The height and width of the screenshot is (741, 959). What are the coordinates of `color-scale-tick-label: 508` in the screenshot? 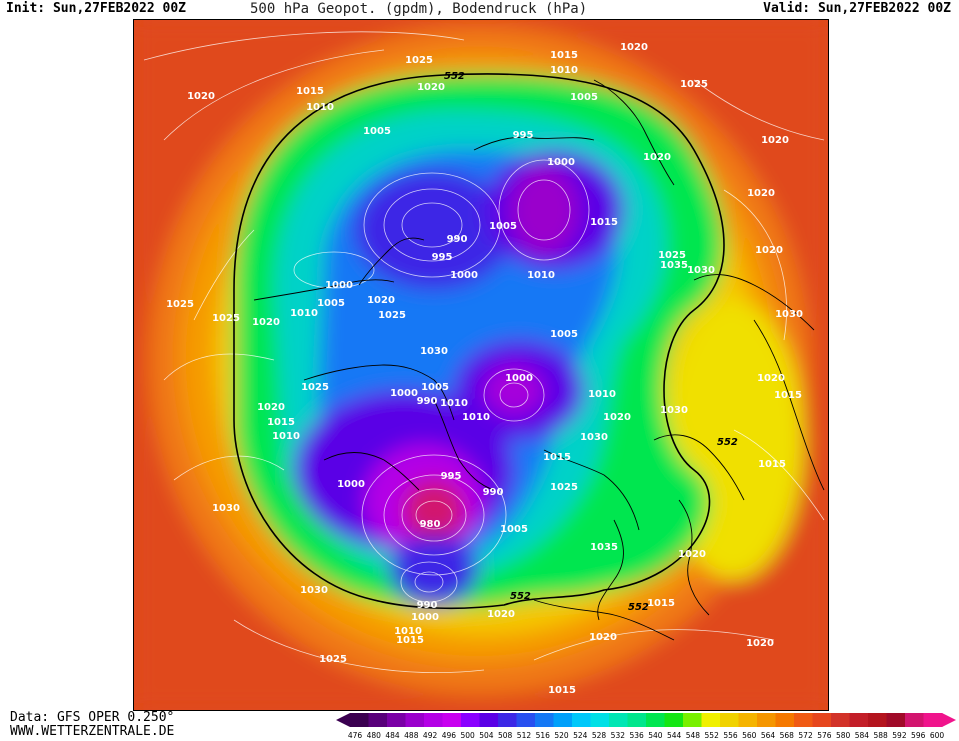 It's located at (505, 735).